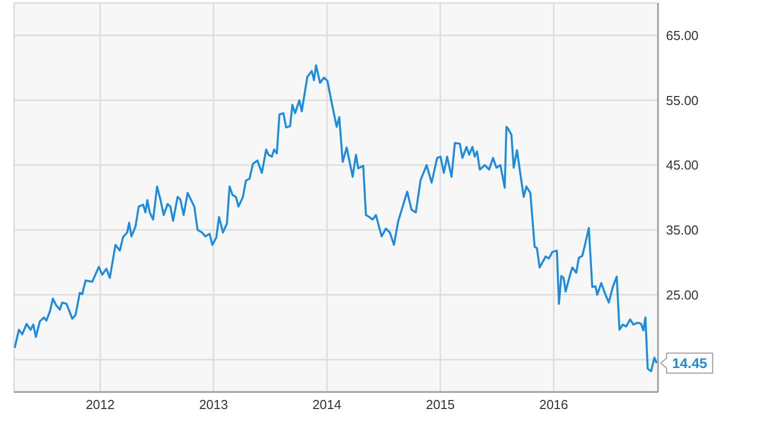 The image size is (764, 432). What do you see at coordinates (440, 404) in the screenshot?
I see `x-tick-label: 2015` at bounding box center [440, 404].